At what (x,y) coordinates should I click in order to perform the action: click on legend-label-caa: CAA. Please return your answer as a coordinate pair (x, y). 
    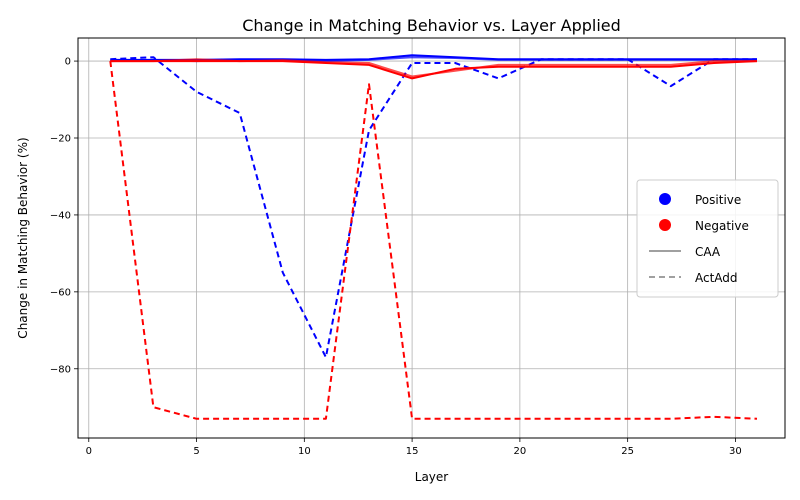
    Looking at the image, I should click on (708, 252).